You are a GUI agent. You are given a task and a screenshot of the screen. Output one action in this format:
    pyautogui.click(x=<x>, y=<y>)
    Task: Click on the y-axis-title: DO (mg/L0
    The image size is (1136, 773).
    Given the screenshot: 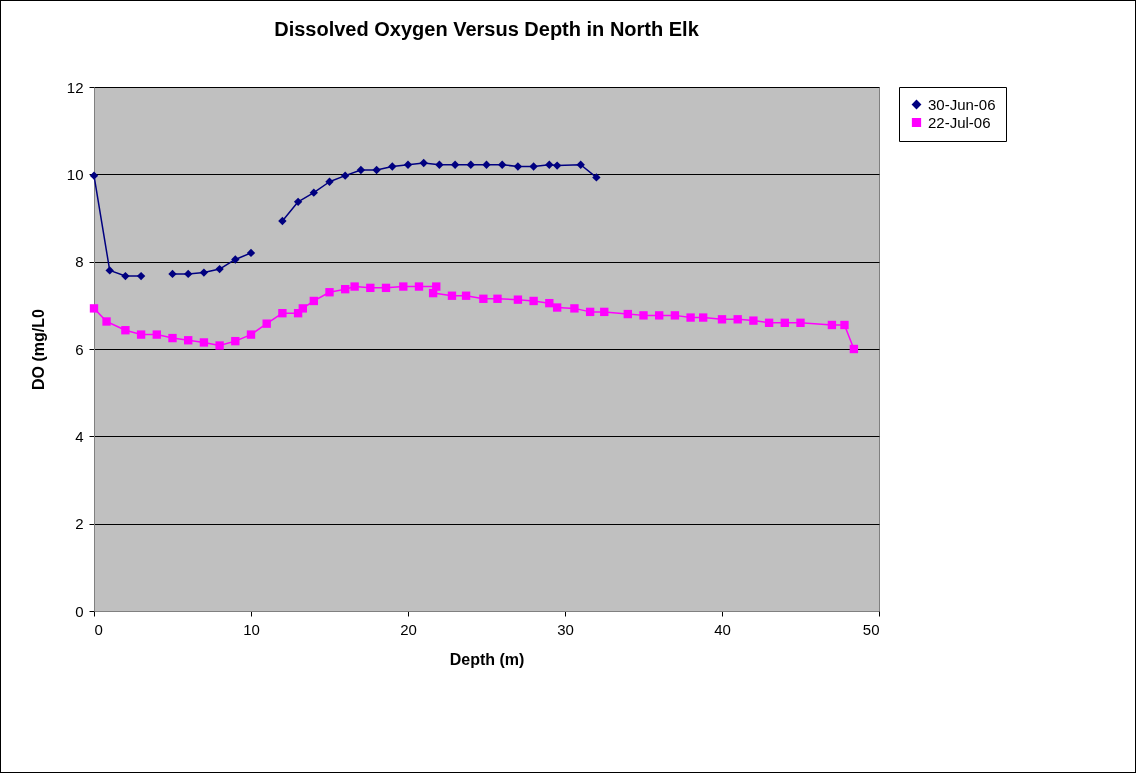 What is the action you would take?
    pyautogui.click(x=38, y=349)
    